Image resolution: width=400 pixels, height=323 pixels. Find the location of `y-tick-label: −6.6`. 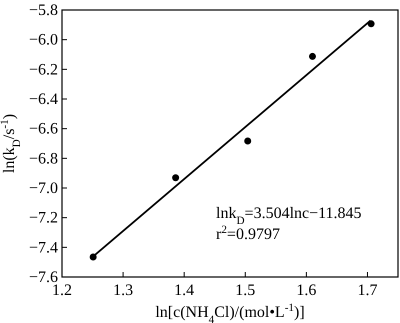

y-tick-label: −6.6 is located at coordinates (43, 129).